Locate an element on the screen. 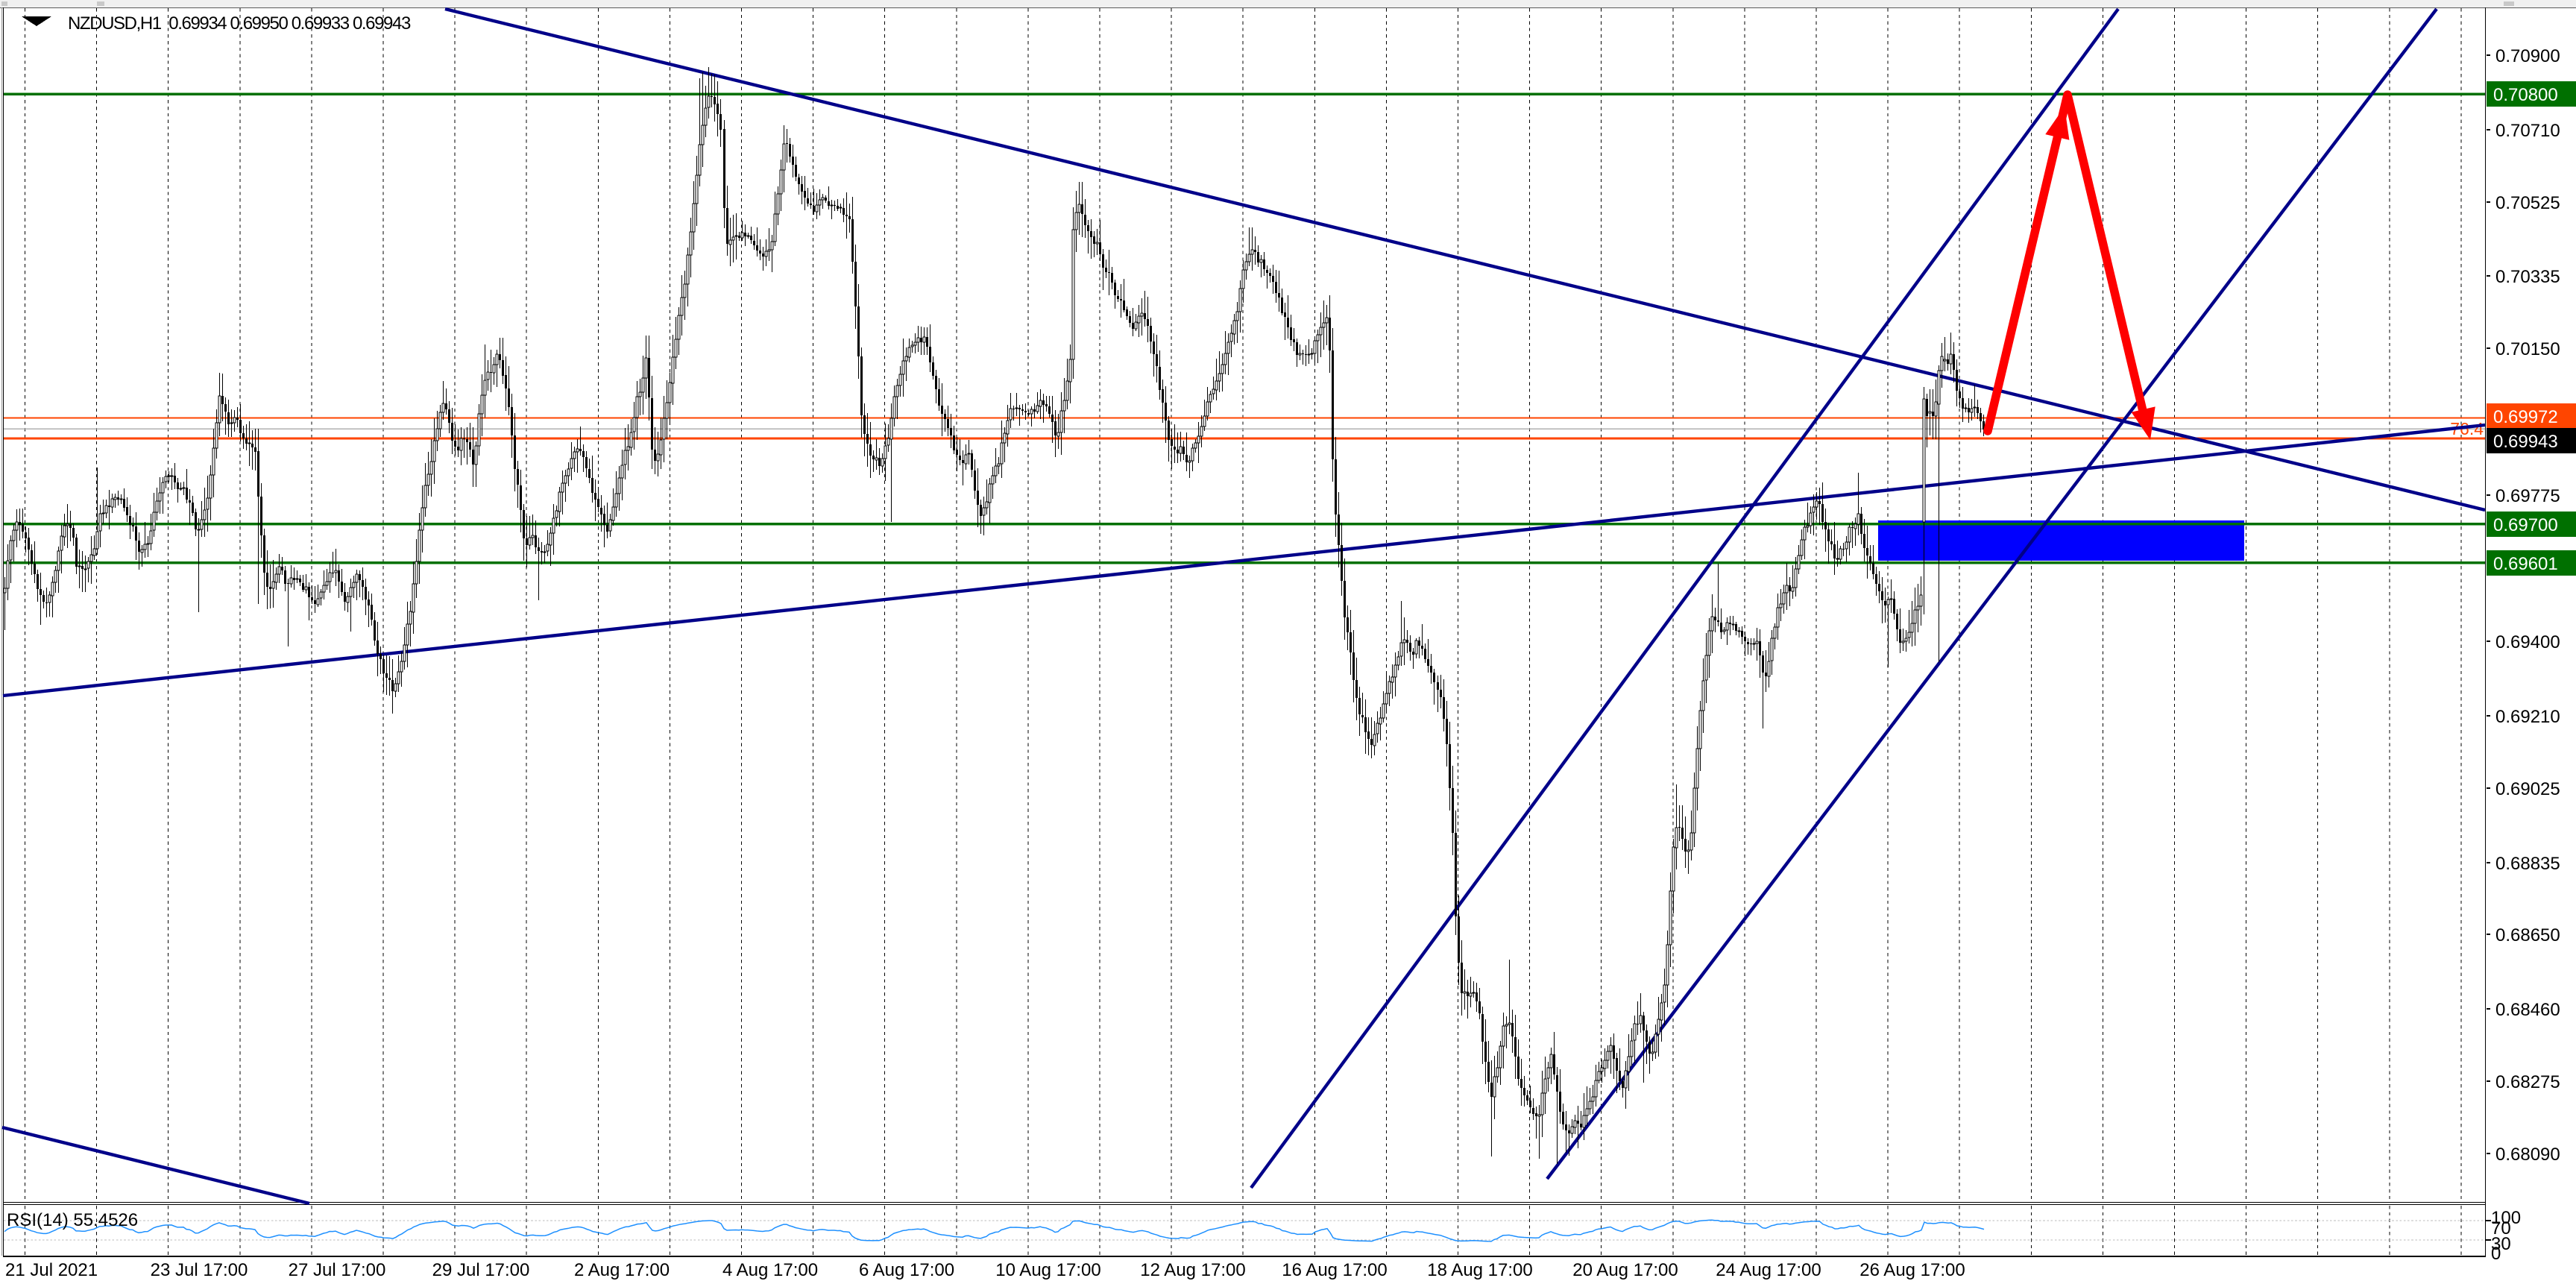 This screenshot has width=2576, height=1281. svg-text: 0.68835 is located at coordinates (2527, 864).